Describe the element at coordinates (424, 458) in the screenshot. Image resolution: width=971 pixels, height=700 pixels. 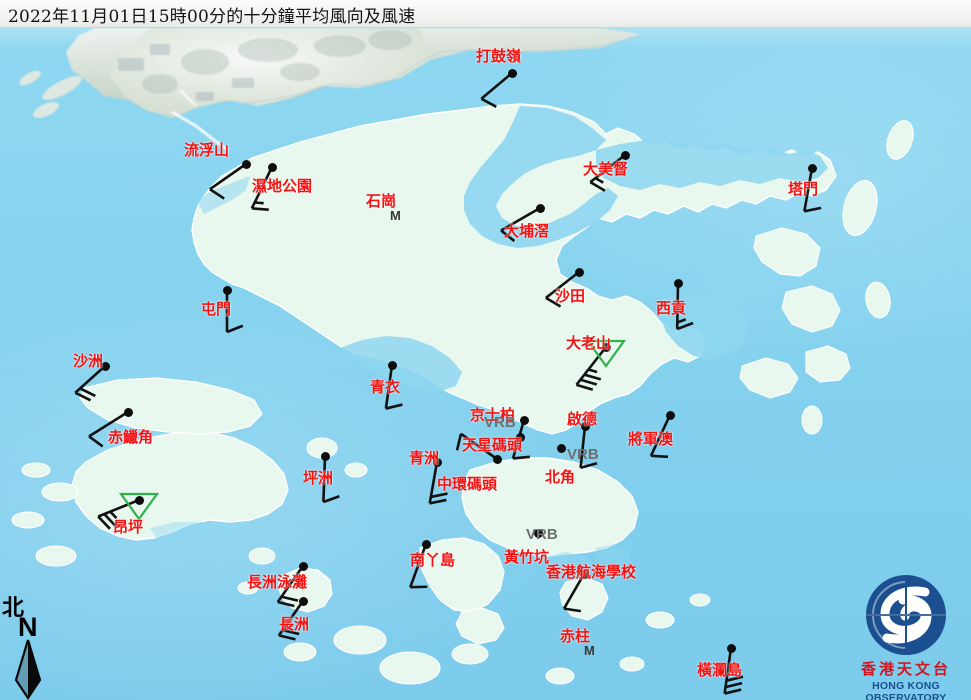
I see `station-name-label: 青洲` at that location.